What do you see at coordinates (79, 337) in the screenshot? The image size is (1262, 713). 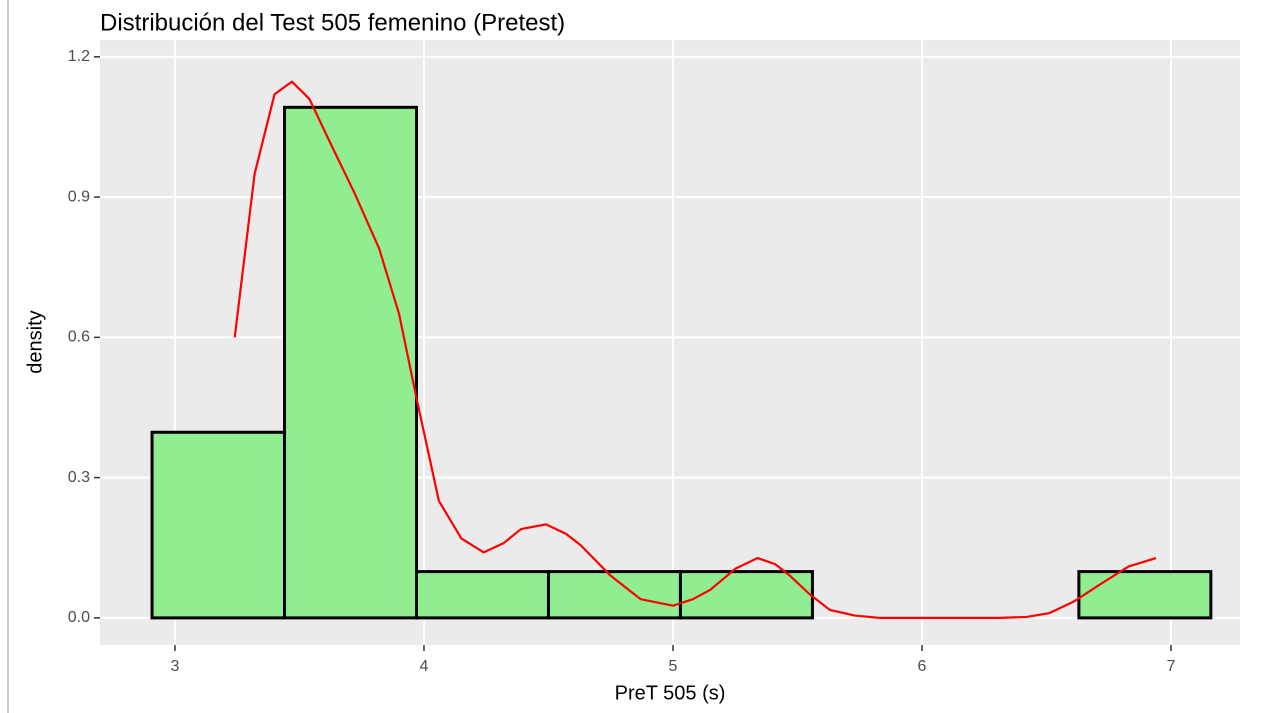 I see `y-tick-label: 0.6` at bounding box center [79, 337].